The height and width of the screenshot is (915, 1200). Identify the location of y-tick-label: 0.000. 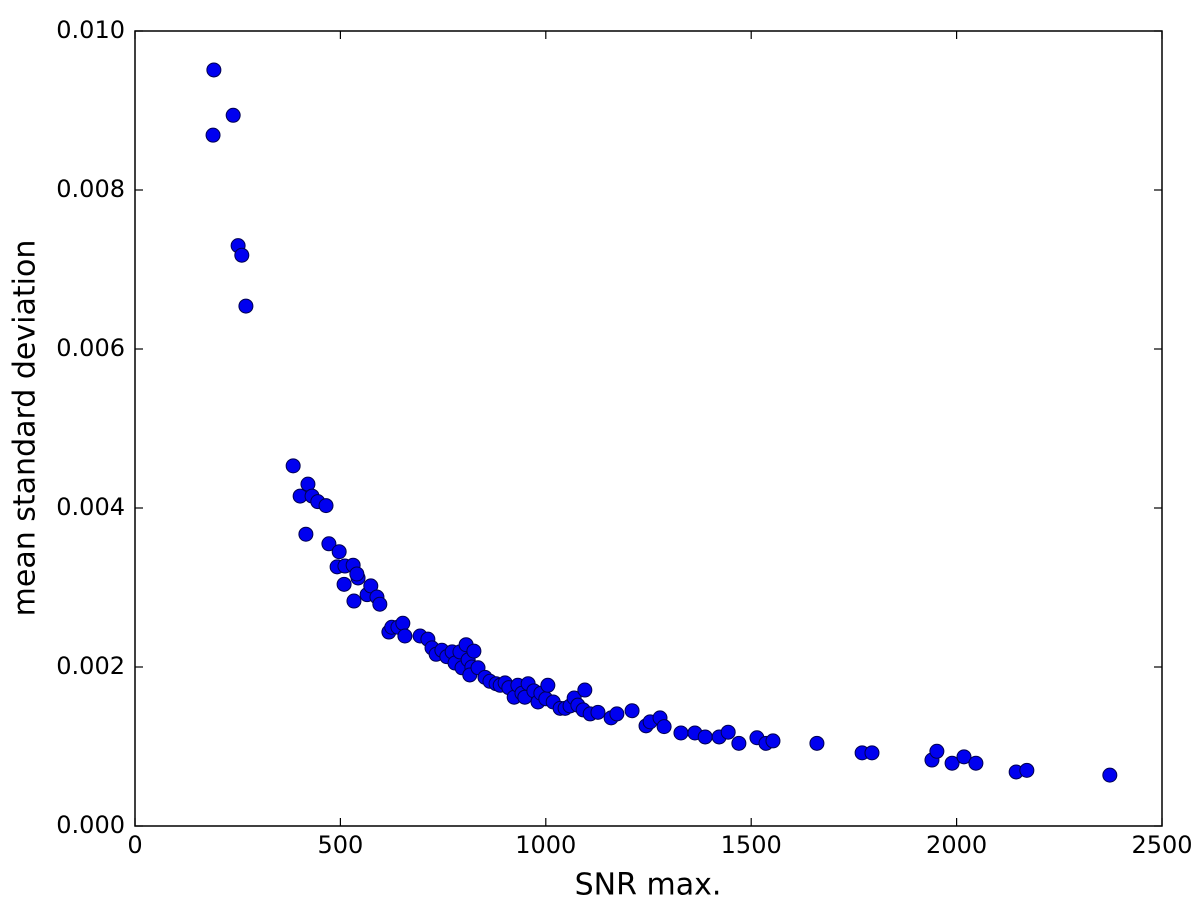
(90, 825).